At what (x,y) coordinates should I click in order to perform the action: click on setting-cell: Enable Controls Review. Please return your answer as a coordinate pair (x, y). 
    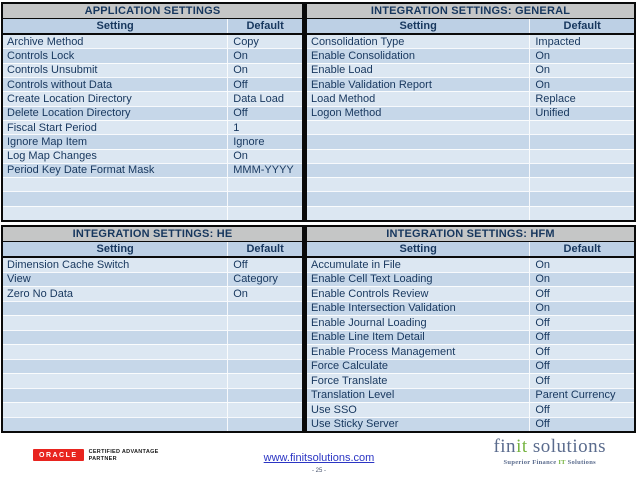
    Looking at the image, I should click on (370, 293).